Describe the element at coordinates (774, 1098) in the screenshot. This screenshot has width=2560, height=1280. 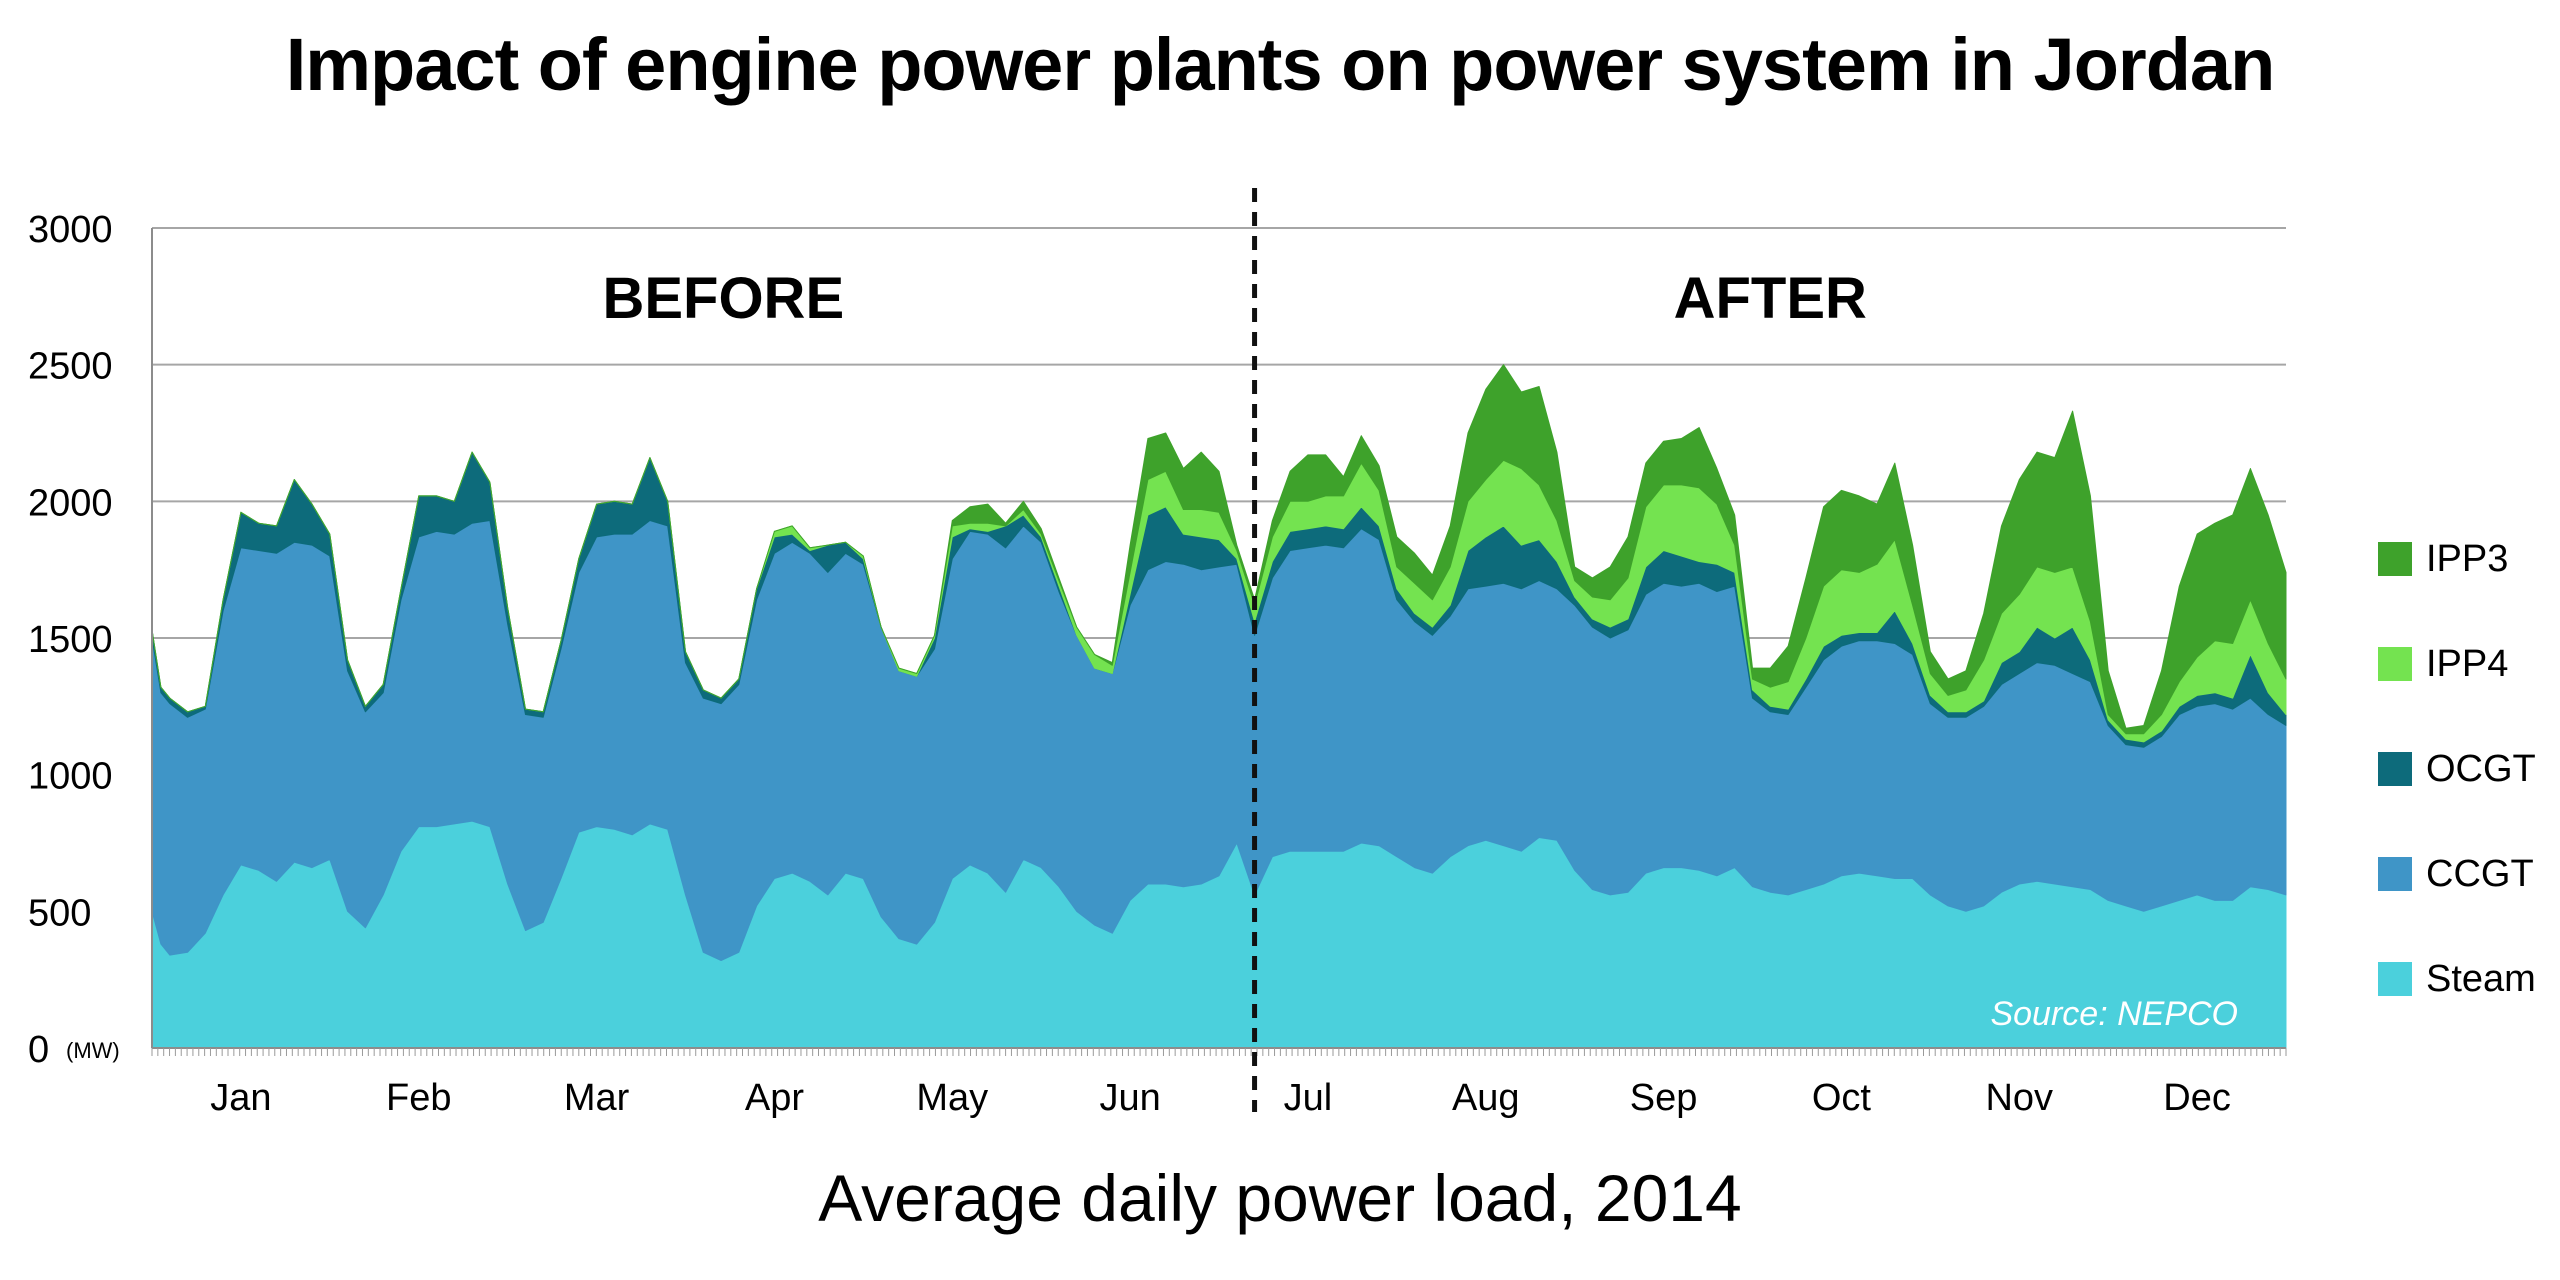
I see `x-tick-label-apr: Apr` at that location.